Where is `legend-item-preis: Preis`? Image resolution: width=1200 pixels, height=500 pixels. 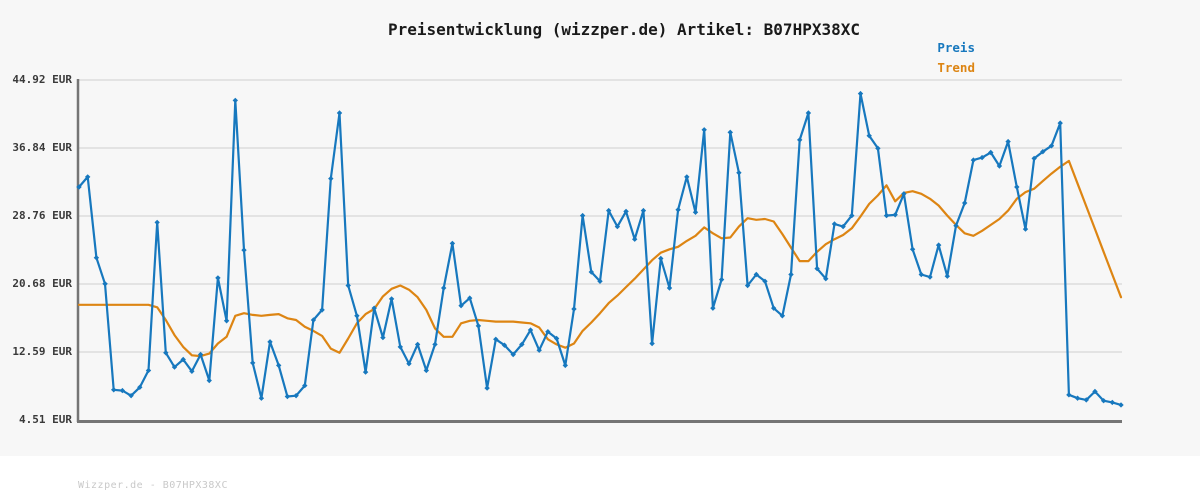
legend-item-preis: Preis is located at coordinates (956, 47).